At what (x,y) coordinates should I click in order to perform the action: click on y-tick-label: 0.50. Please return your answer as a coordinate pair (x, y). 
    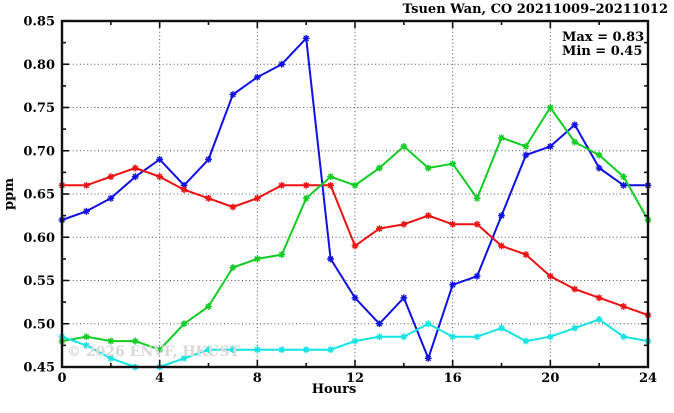
    Looking at the image, I should click on (39, 324).